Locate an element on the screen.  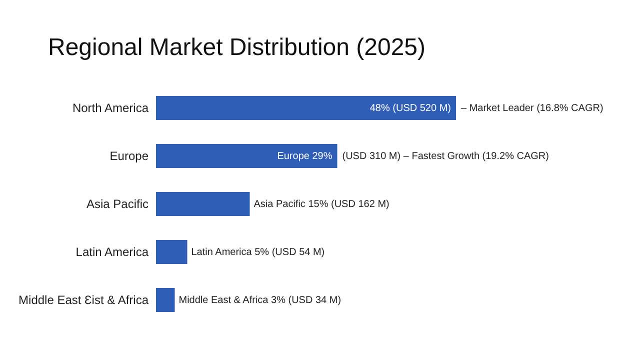
annotation: – Market Leader (16.8% CAGR) is located at coordinates (532, 108).